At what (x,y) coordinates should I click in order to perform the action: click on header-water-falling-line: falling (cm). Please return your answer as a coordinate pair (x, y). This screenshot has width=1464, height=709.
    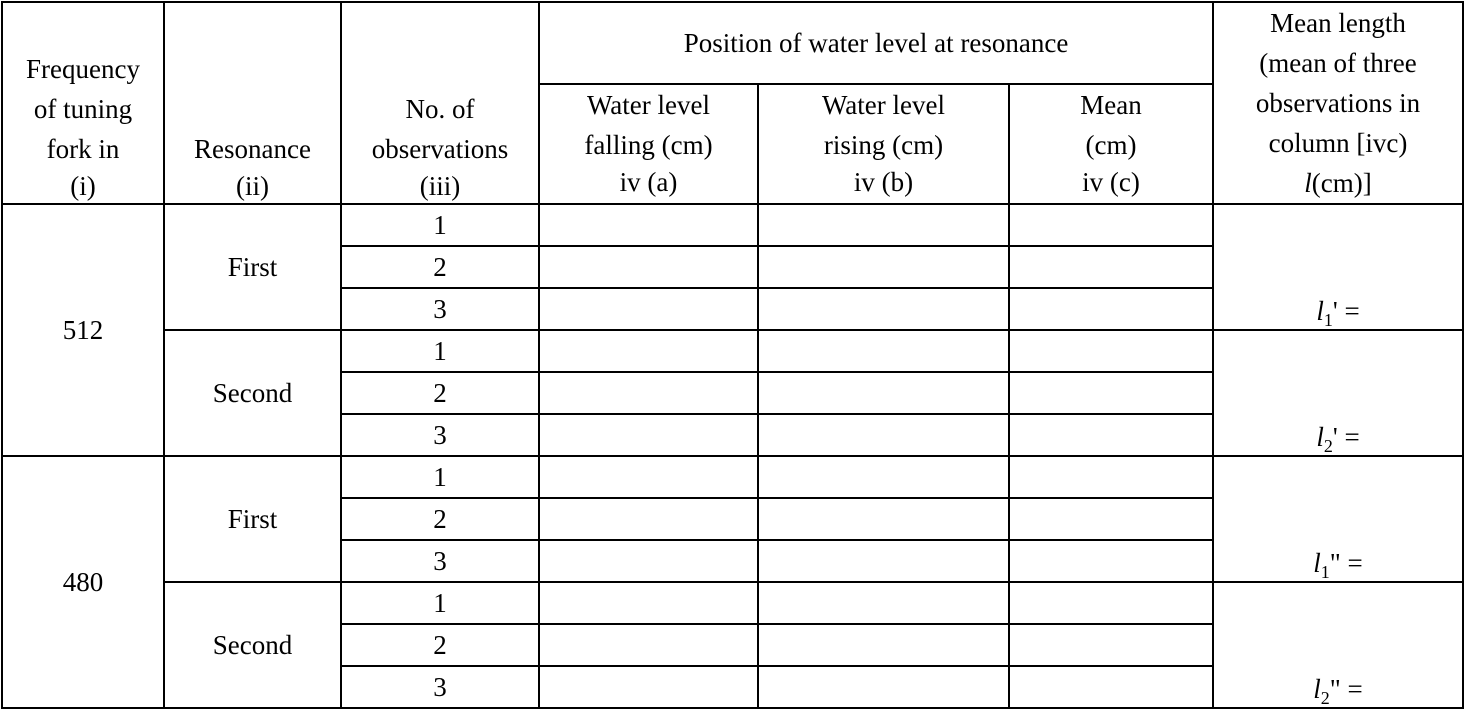
    Looking at the image, I should click on (648, 144).